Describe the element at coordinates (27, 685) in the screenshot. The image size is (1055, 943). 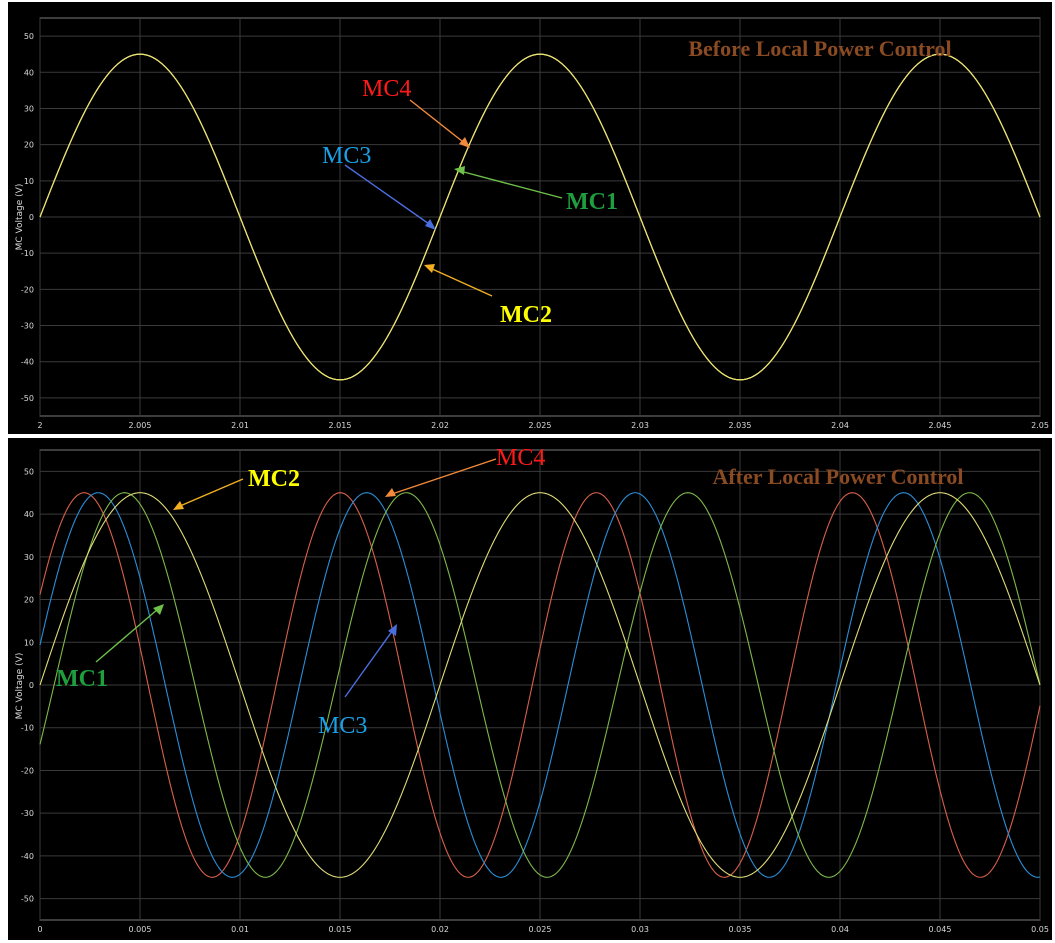
I see `y-ticks-after: 50 40 30 20 10 0 -10 -20 -30 -40 -50` at that location.